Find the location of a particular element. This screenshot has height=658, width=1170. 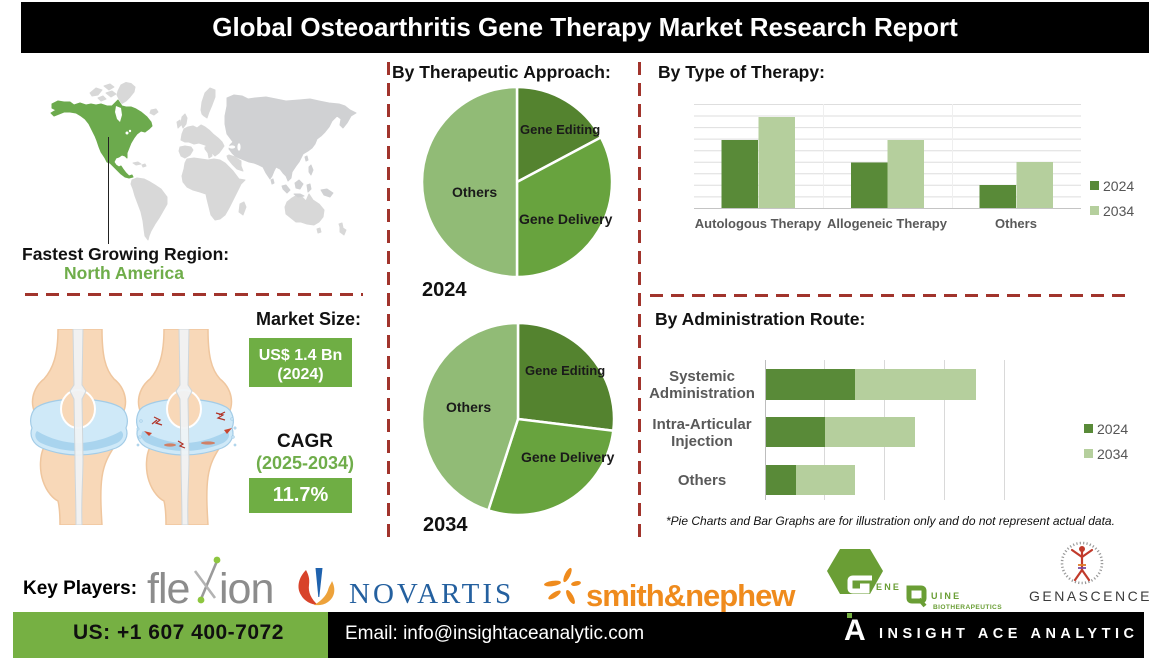

svg-text: GENASCENCE is located at coordinates (1090, 596).